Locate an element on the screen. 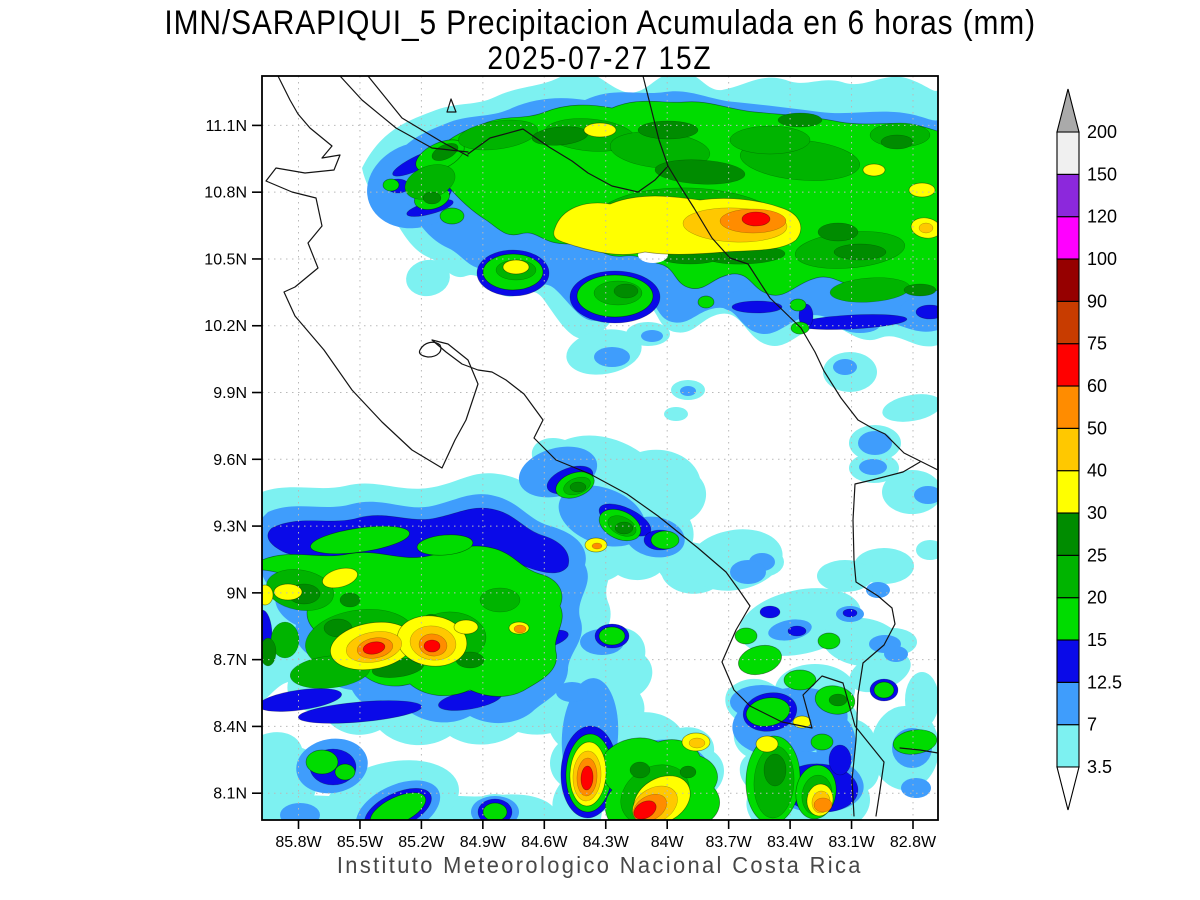  lat-tick-label: 8.4N is located at coordinates (230, 727).